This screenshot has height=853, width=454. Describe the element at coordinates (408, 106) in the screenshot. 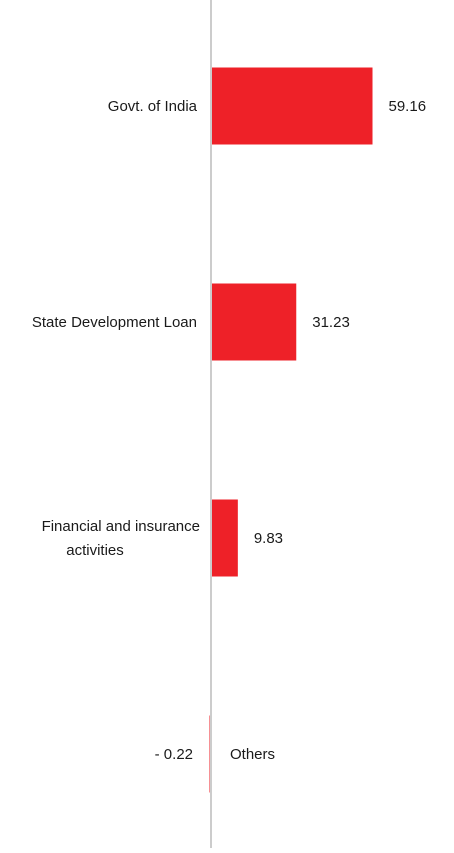

I see `value-label-1: 59.16` at that location.